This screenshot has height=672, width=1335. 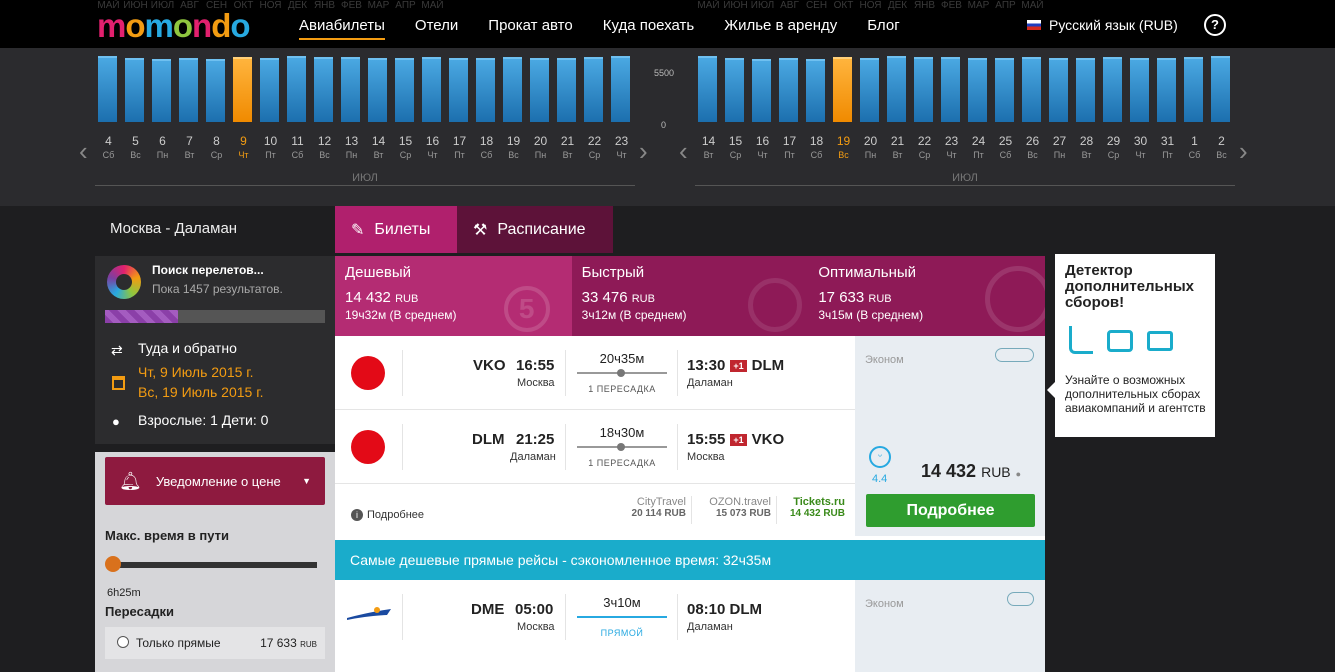 What do you see at coordinates (215, 481) in the screenshot?
I see `price-alert-button: 🔔︎ Уведомление о цене ▼` at bounding box center [215, 481].